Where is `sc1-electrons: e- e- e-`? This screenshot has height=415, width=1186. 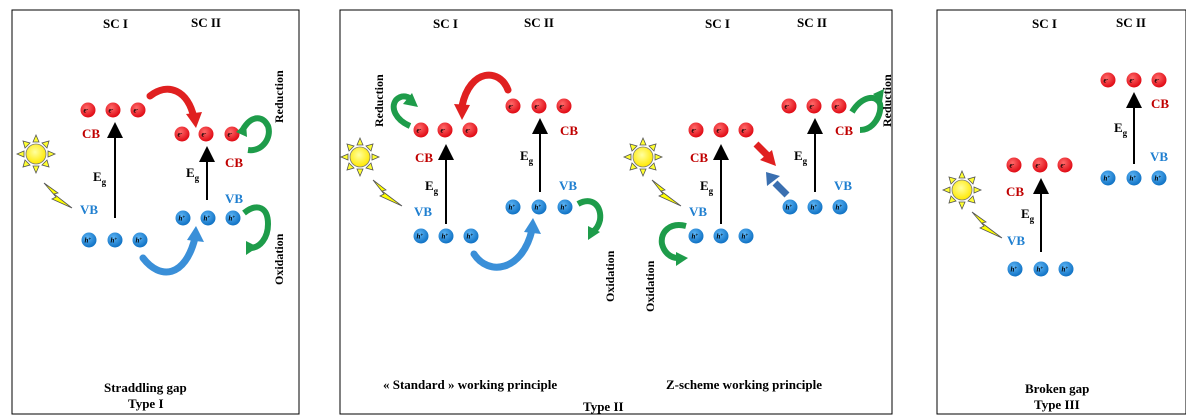 sc1-electrons: e- e- e- is located at coordinates (113, 110).